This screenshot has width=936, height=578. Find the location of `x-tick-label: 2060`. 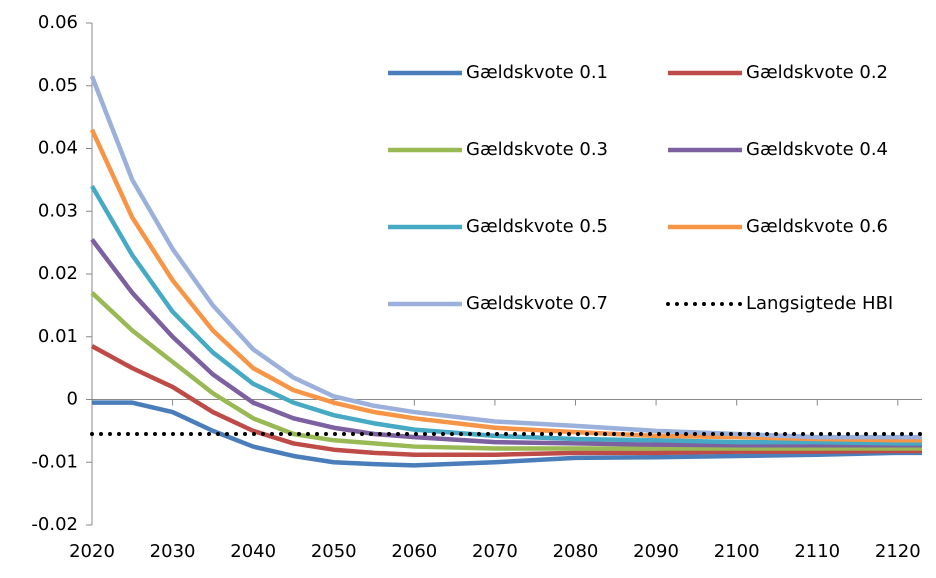

x-tick-label: 2060 is located at coordinates (414, 551).